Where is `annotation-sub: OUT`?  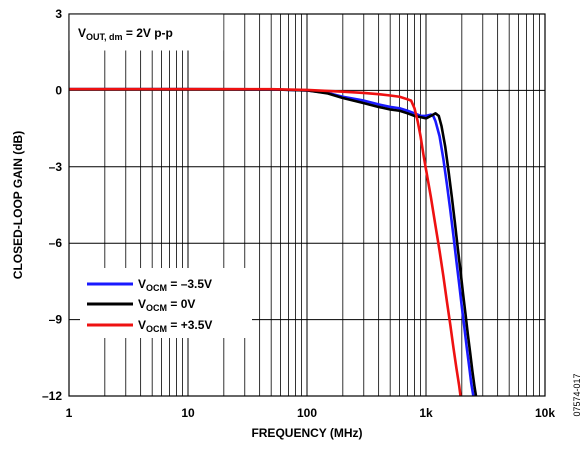
annotation-sub: OUT is located at coordinates (96, 37).